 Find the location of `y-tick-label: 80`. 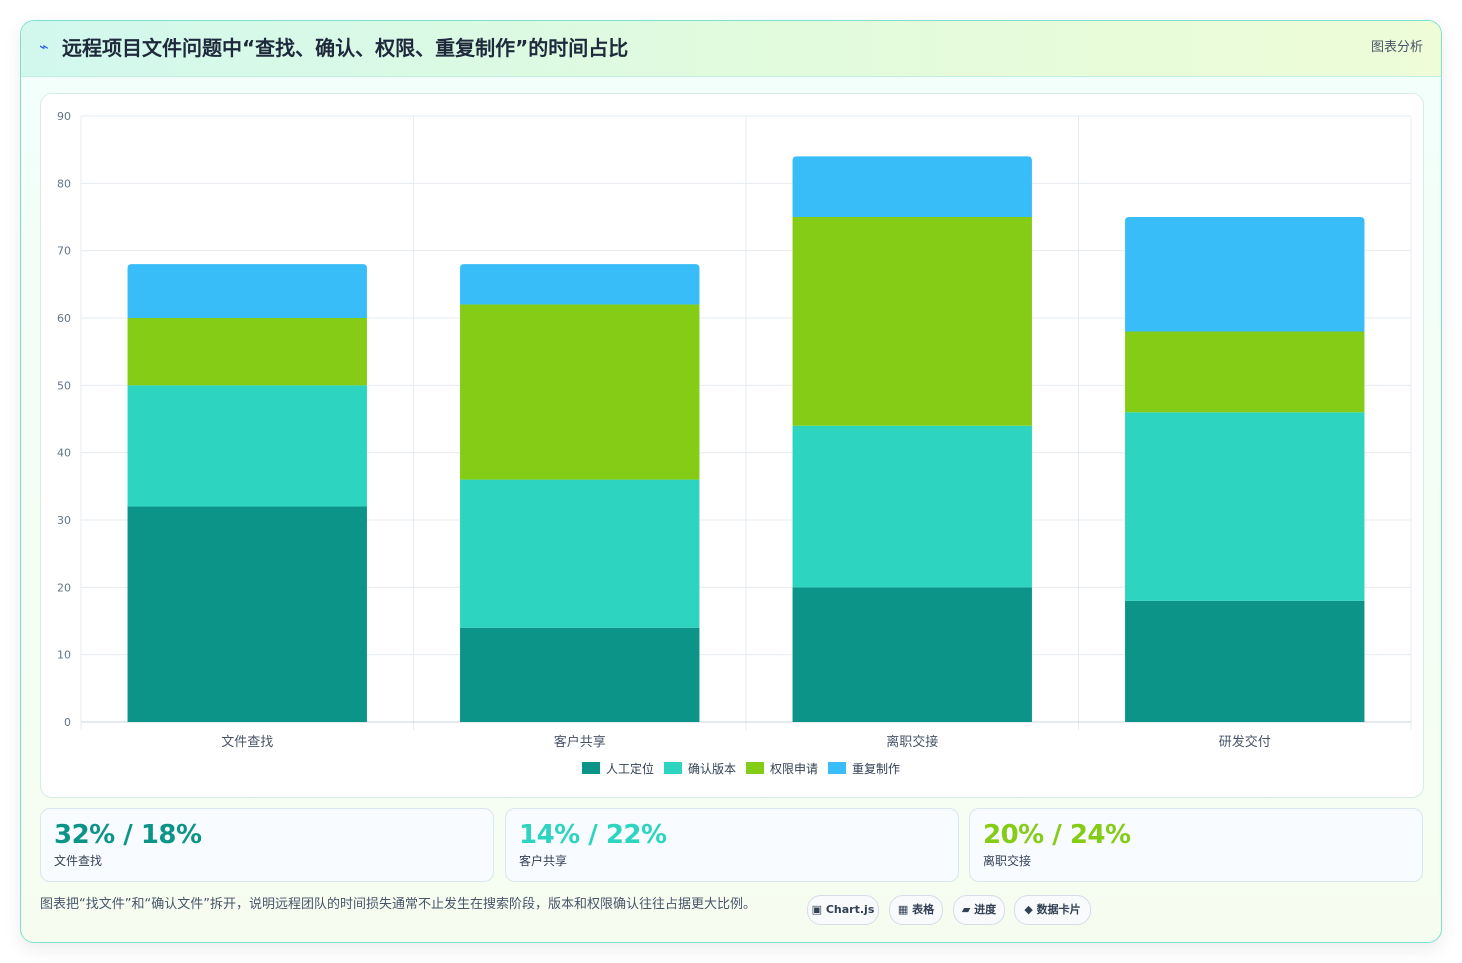

y-tick-label: 80 is located at coordinates (64, 183).